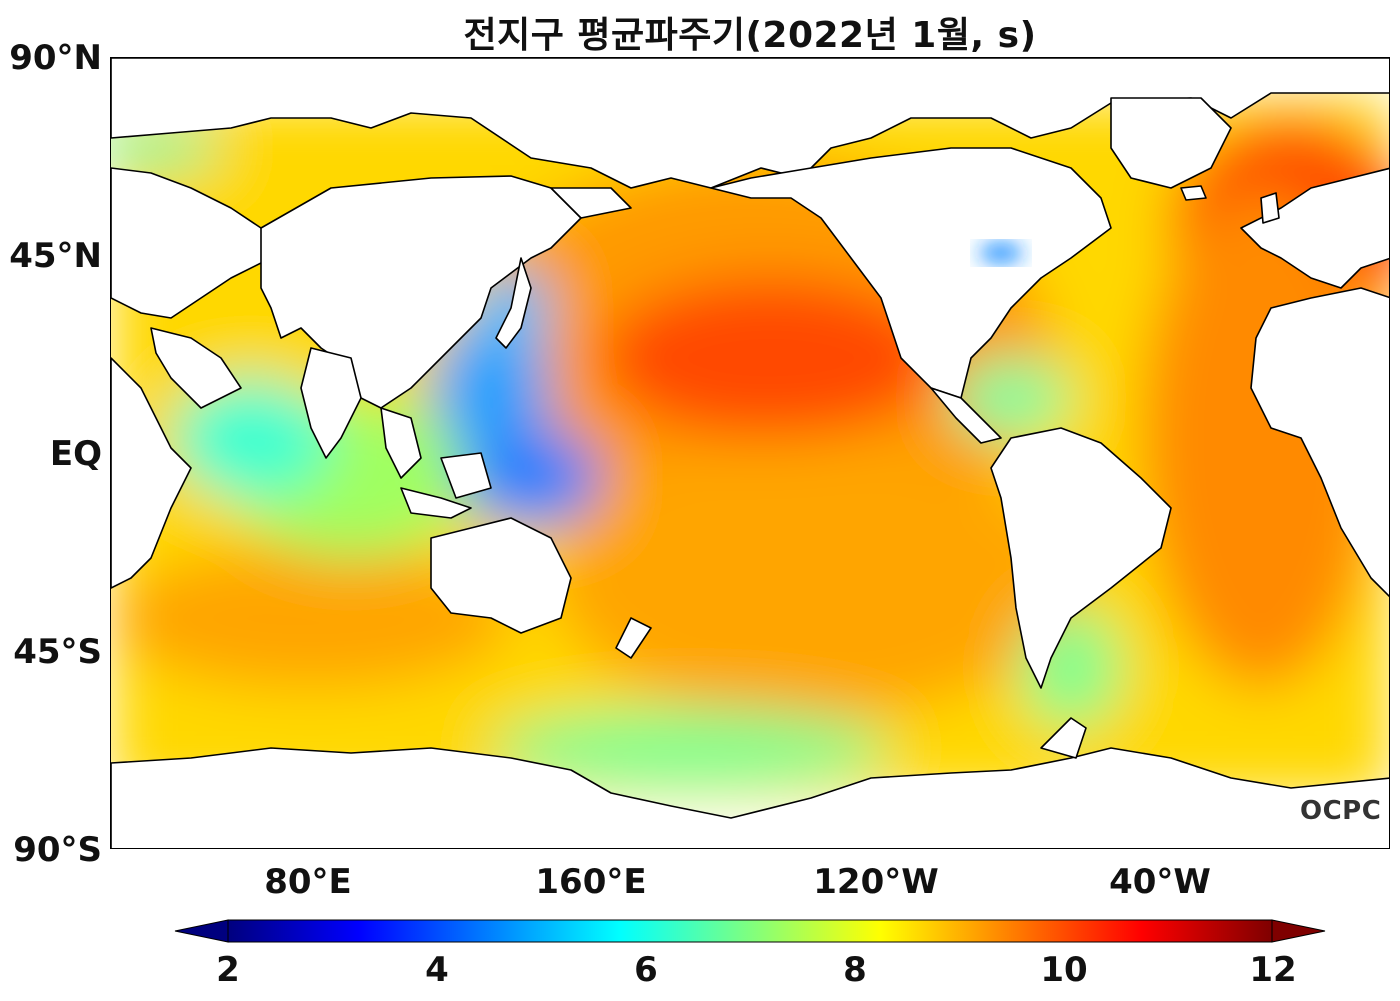 The height and width of the screenshot is (1001, 1400). What do you see at coordinates (646, 970) in the screenshot?
I see `colorbar-tick-6: 6` at bounding box center [646, 970].